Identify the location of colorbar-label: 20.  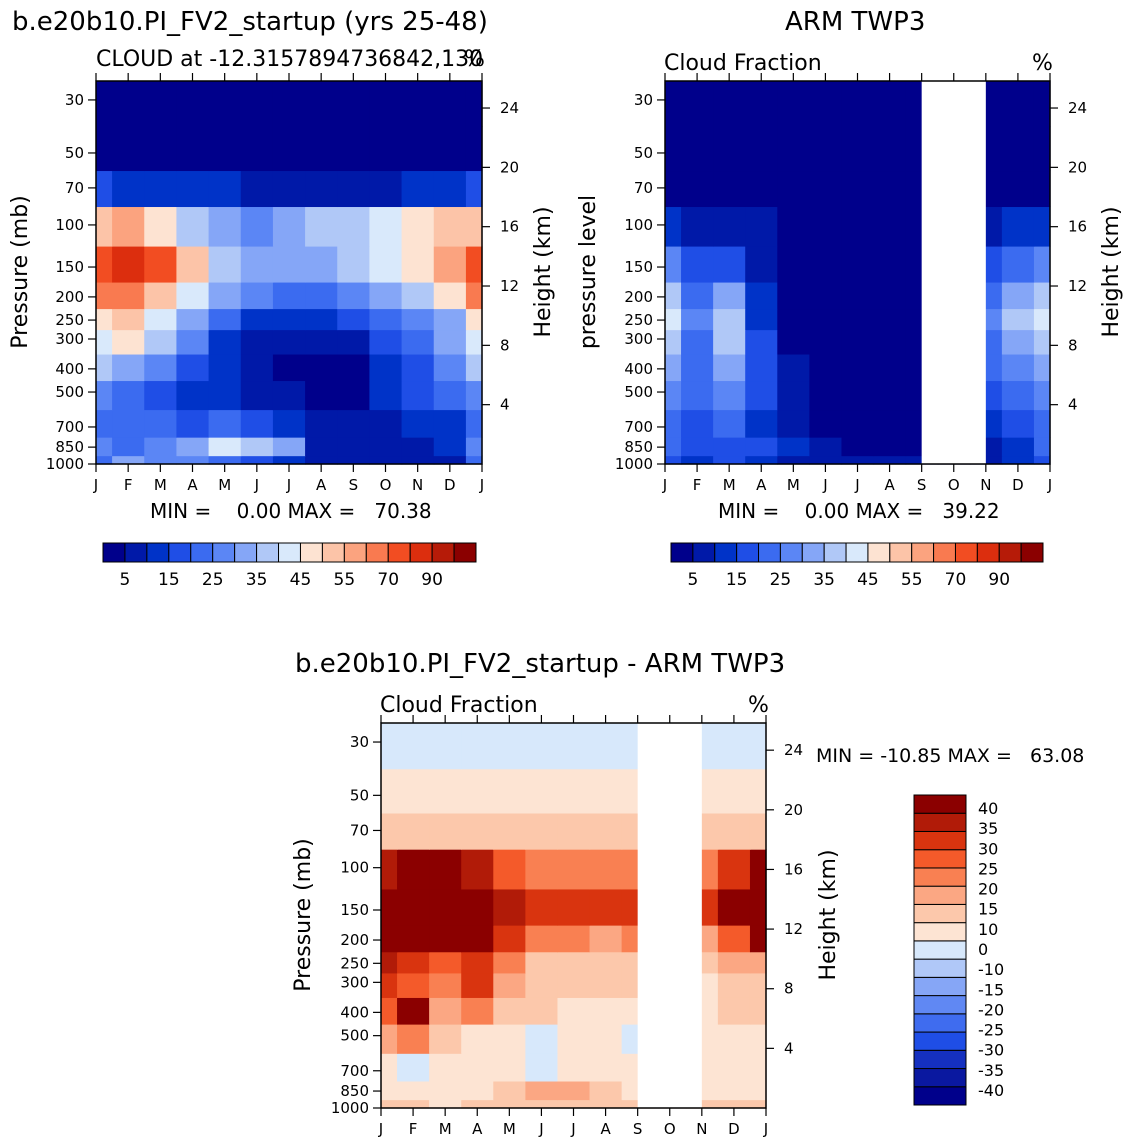
(988, 889).